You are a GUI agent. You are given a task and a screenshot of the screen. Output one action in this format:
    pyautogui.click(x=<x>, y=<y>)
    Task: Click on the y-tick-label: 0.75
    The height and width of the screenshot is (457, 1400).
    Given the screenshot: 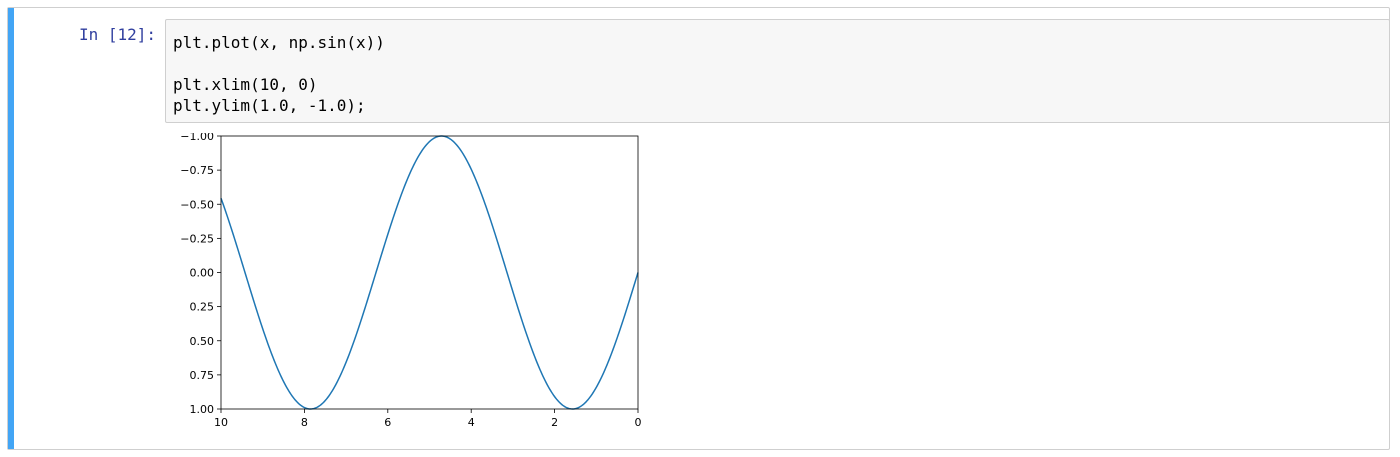 What is the action you would take?
    pyautogui.click(x=202, y=375)
    